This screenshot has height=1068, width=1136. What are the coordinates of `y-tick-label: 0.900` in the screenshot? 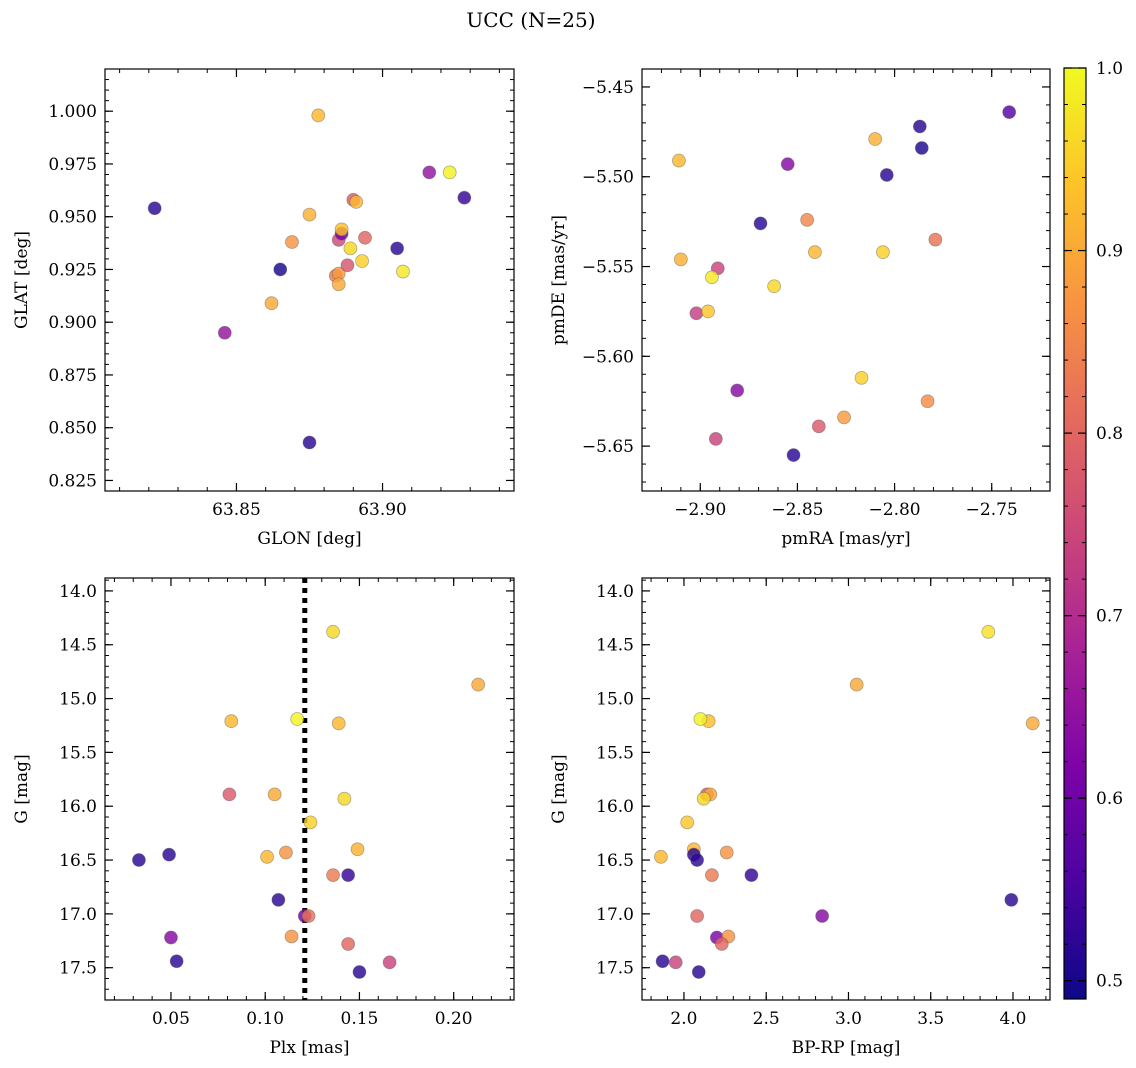 It's located at (72, 323).